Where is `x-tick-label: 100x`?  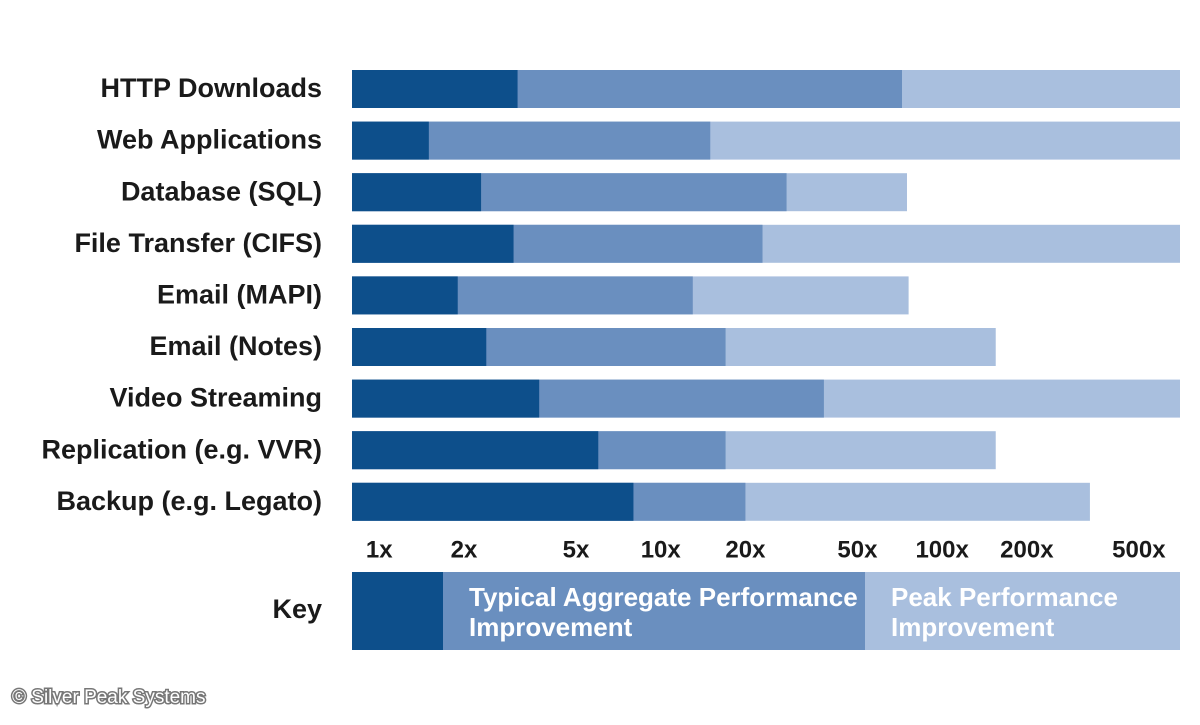 x-tick-label: 100x is located at coordinates (942, 549).